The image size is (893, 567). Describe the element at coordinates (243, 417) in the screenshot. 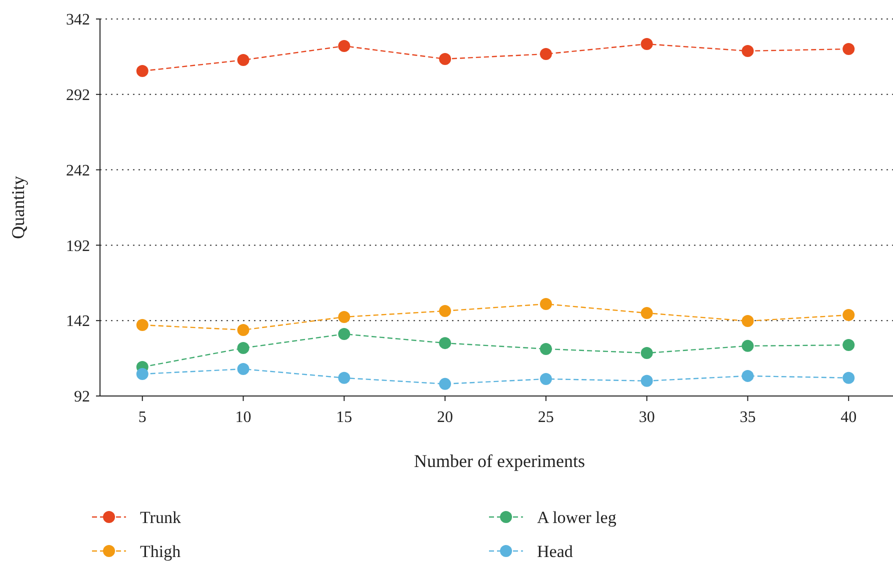

I see `x-tick-label: 10` at that location.